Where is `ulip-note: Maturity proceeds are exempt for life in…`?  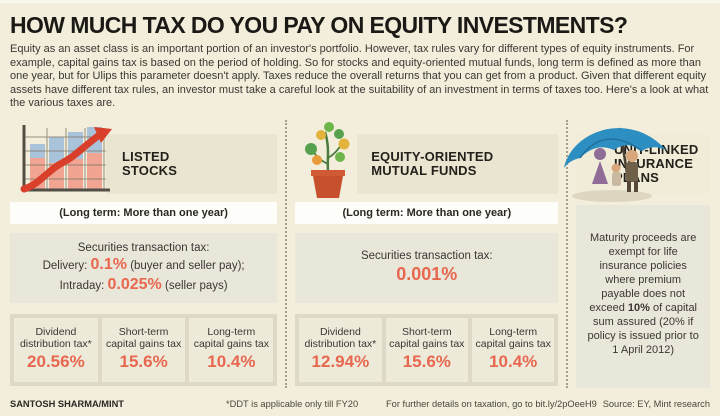 ulip-note: Maturity proceeds are exempt for life in… is located at coordinates (643, 296).